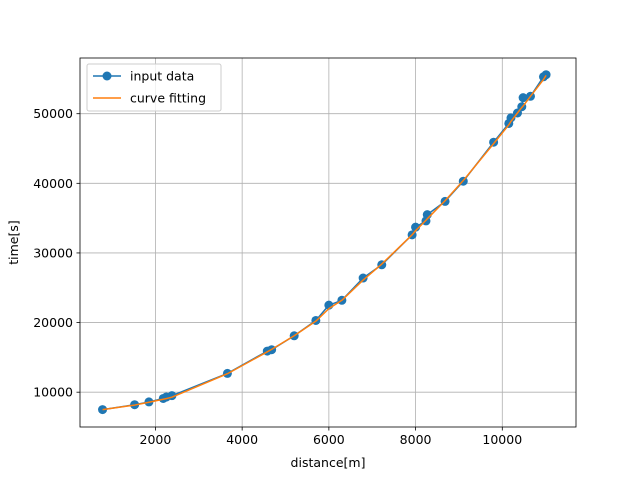  I want to click on legend-entry: input data, so click(143, 76).